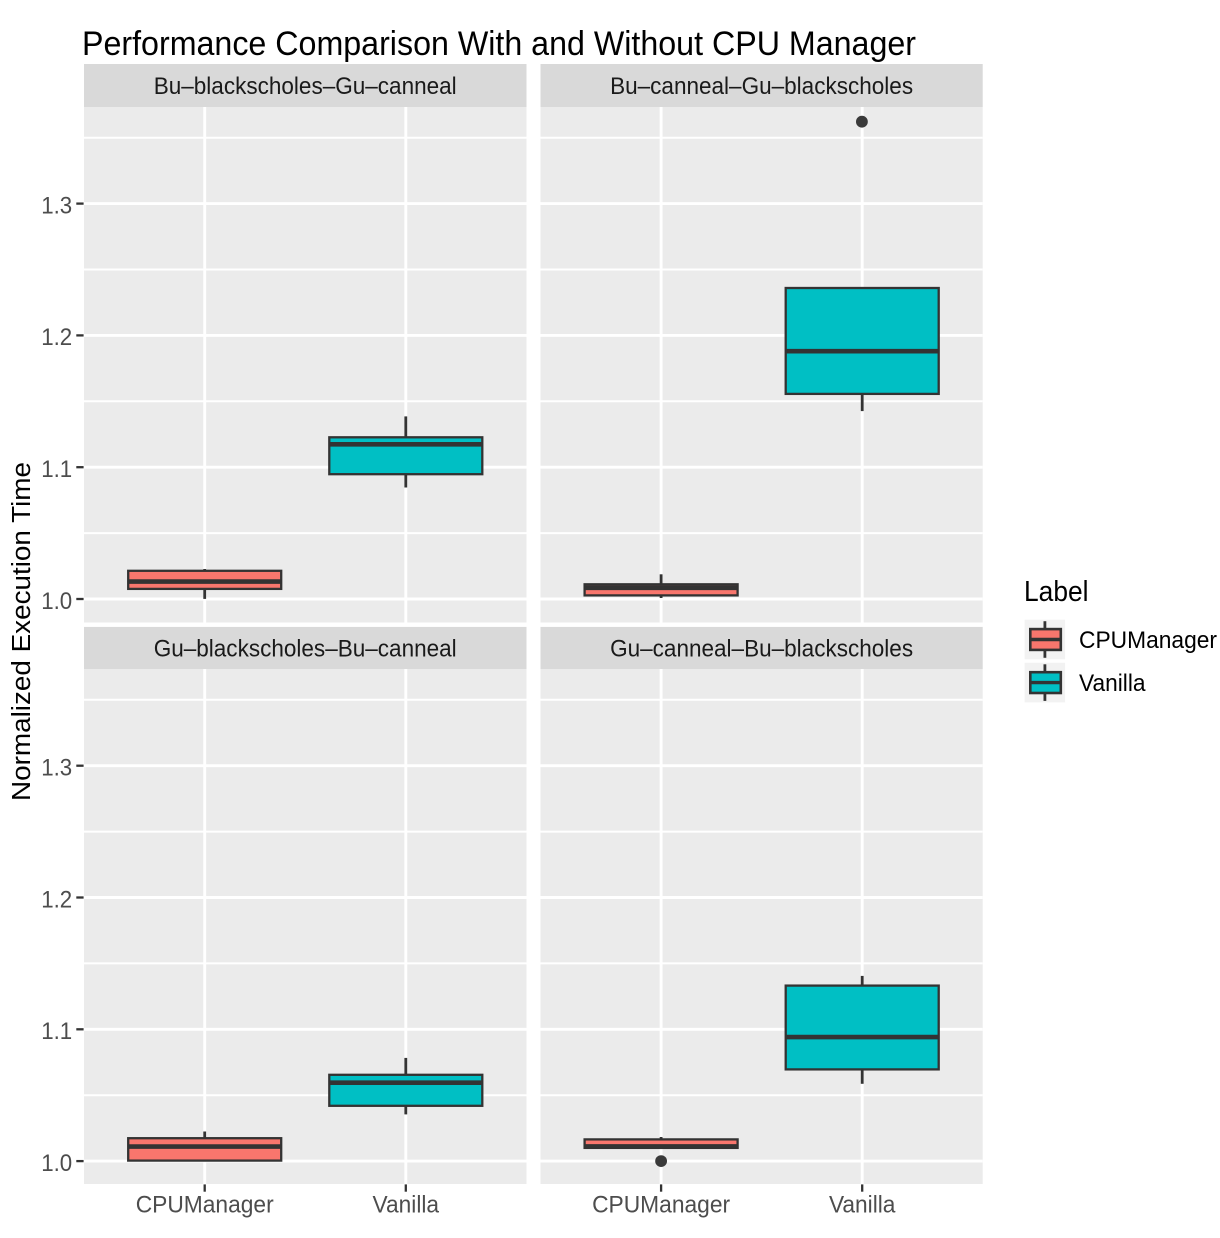 The height and width of the screenshot is (1238, 1220). What do you see at coordinates (1056, 592) in the screenshot?
I see `svg-text: Label` at bounding box center [1056, 592].